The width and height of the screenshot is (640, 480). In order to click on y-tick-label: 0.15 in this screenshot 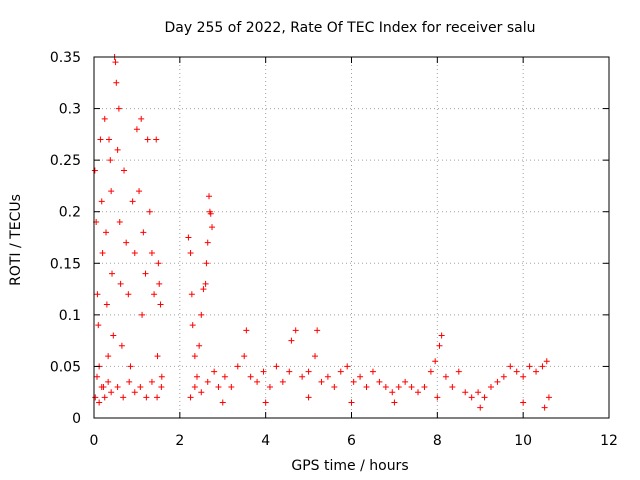, I will do `click(65, 264)`.